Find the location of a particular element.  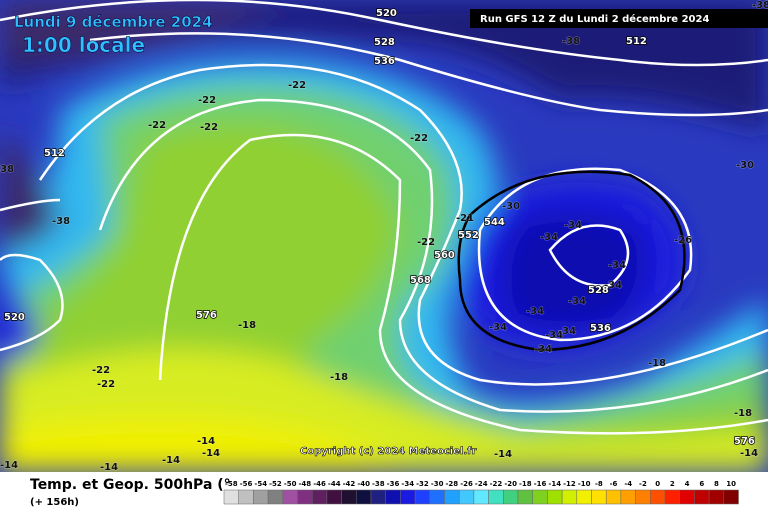

legend-tick-label: -42 is located at coordinates (349, 484).